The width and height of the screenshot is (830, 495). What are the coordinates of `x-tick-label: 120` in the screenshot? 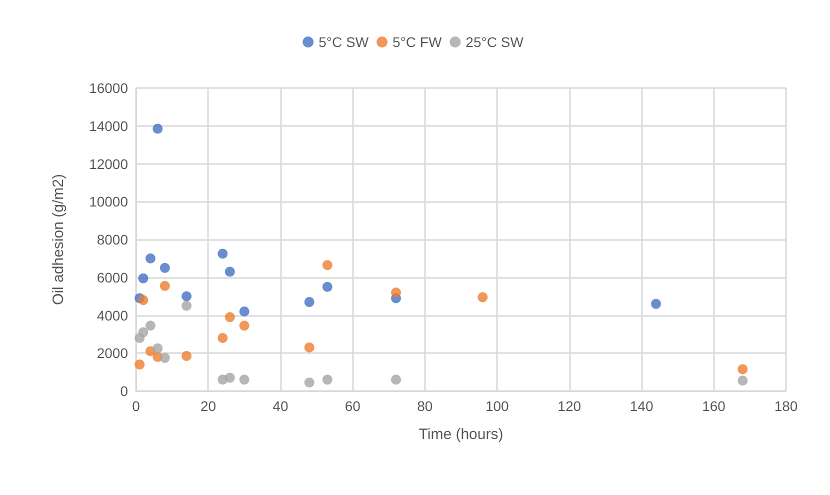 It's located at (570, 406).